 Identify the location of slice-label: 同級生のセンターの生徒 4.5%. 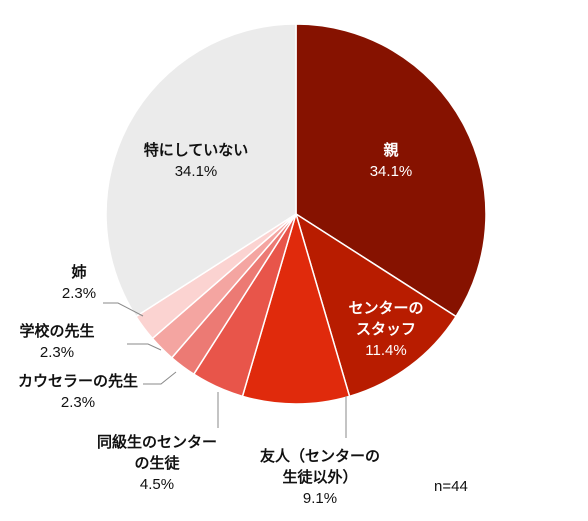
(157, 463).